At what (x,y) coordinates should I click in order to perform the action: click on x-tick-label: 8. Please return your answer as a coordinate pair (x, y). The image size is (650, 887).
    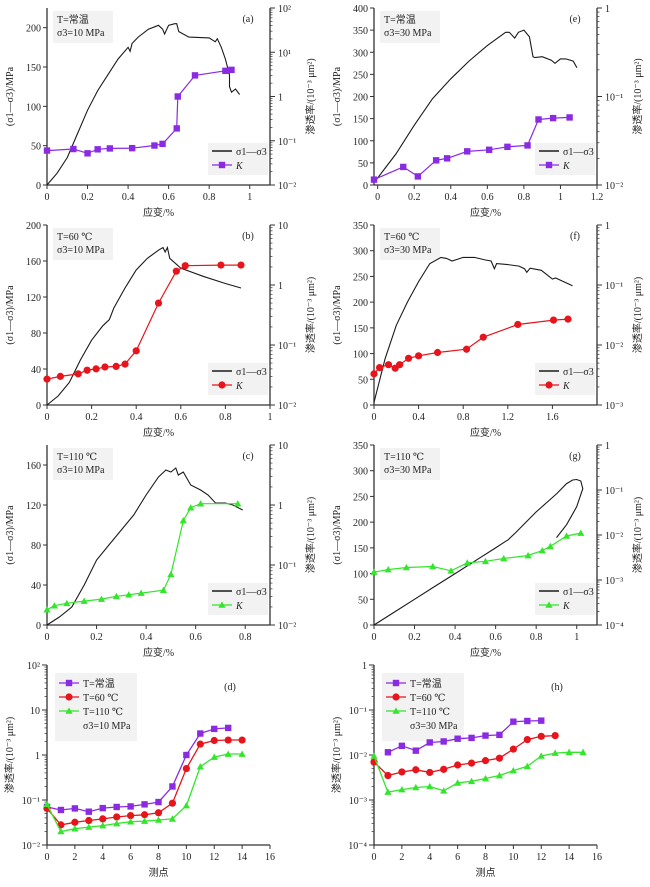
    Looking at the image, I should click on (158, 857).